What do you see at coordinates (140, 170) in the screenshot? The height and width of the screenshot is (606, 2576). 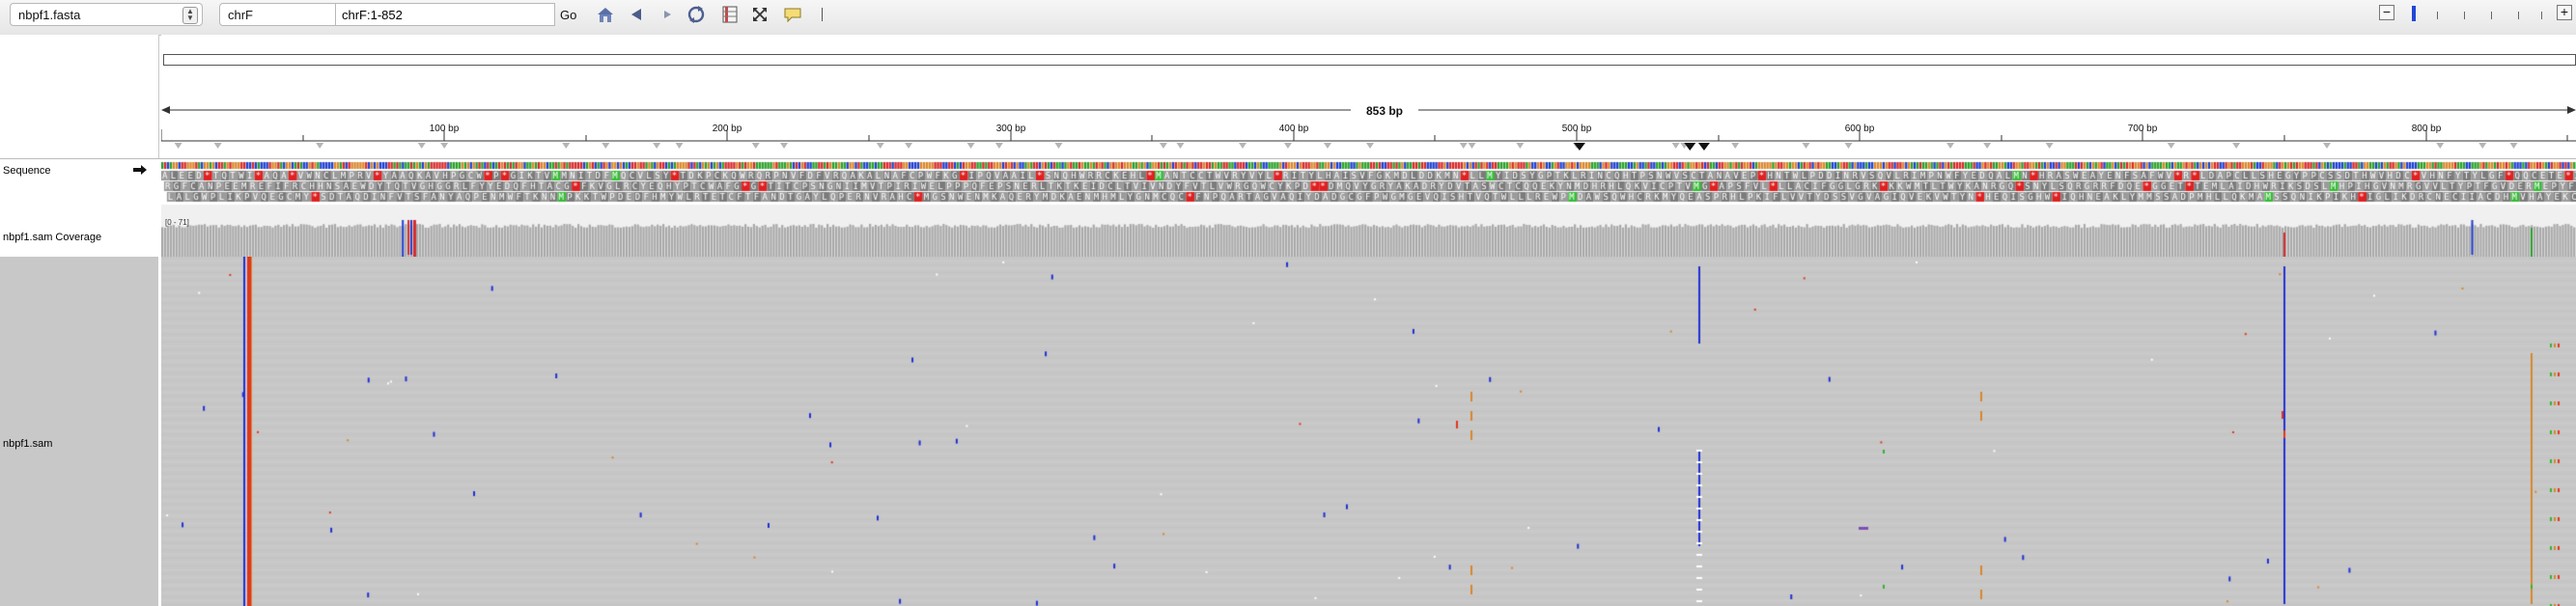 I see `strand-arrow-icon` at bounding box center [140, 170].